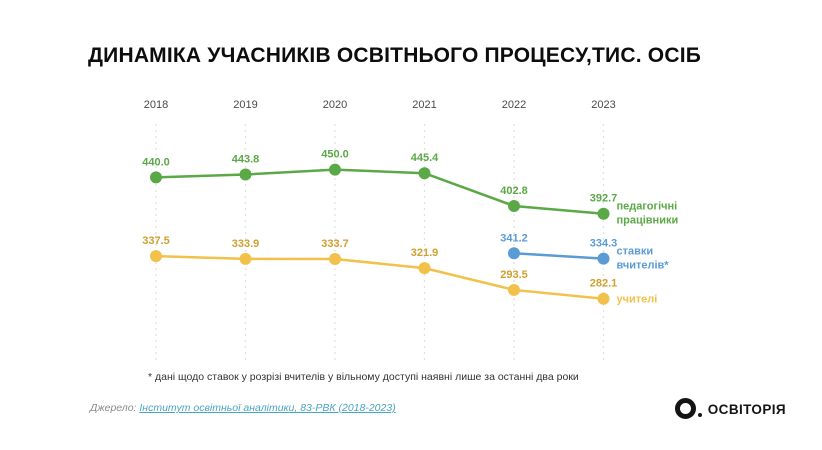 The width and height of the screenshot is (822, 450). I want to click on series-legend-label: вчителів*, so click(643, 266).